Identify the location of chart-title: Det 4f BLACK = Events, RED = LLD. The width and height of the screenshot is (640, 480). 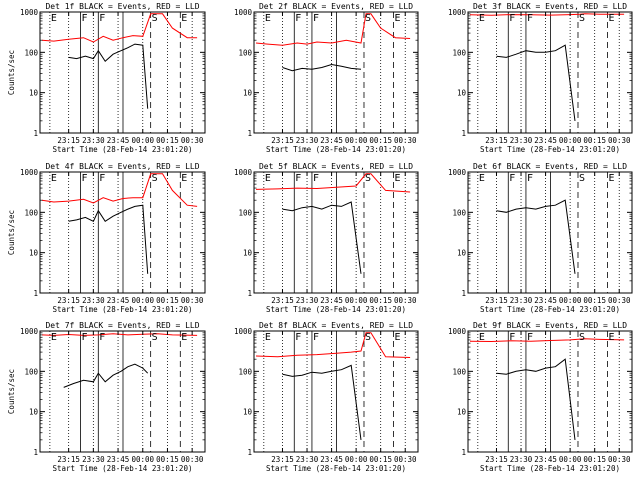
(122, 166).